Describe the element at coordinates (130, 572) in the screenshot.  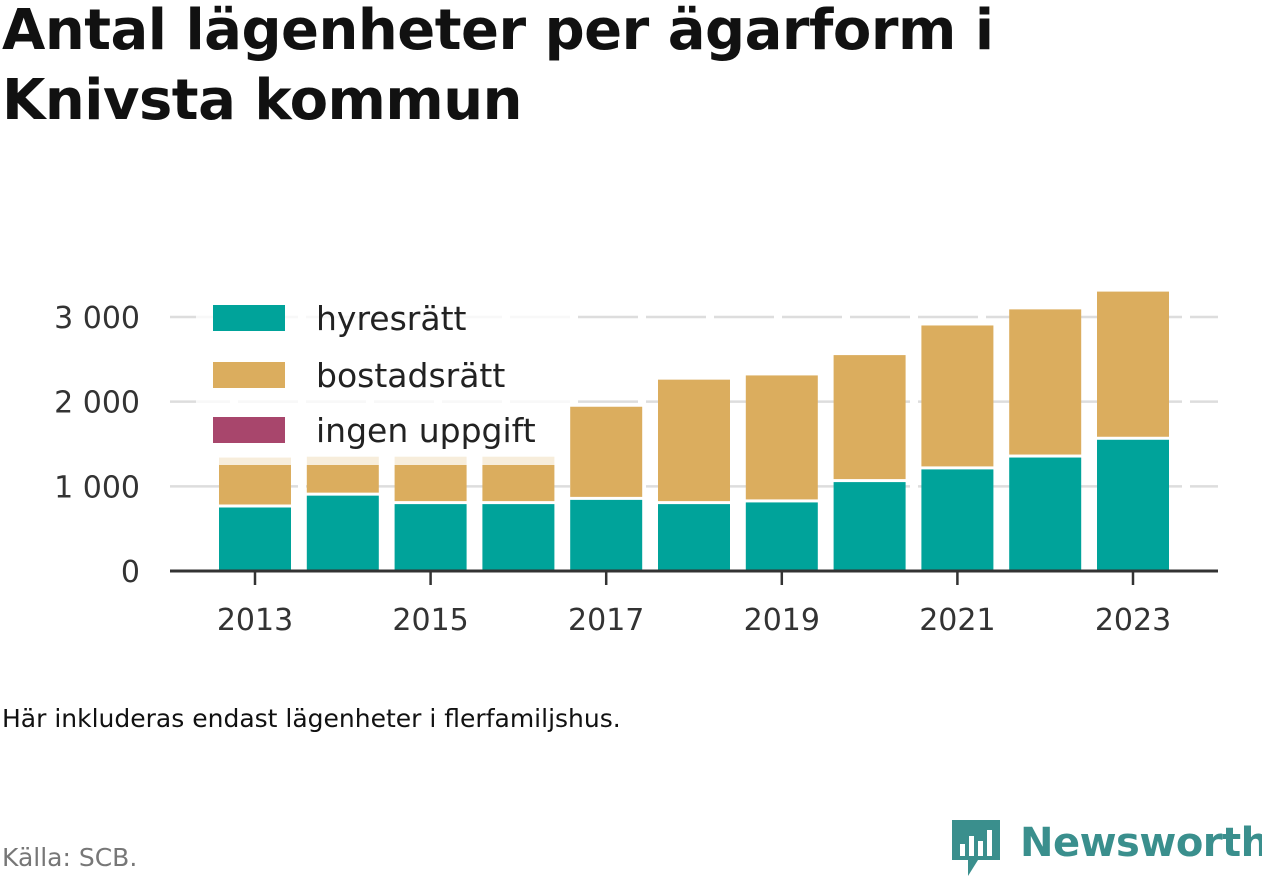
I see `y-tick-label: 0` at that location.